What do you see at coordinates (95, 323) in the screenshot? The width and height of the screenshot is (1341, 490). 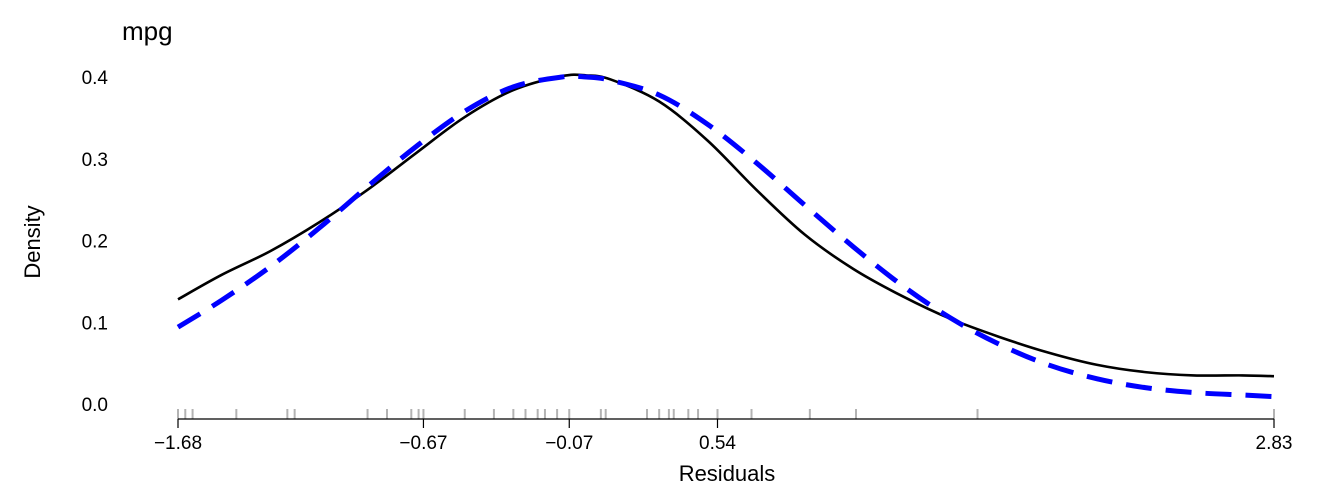 I see `y-tick-label: 0.1` at bounding box center [95, 323].